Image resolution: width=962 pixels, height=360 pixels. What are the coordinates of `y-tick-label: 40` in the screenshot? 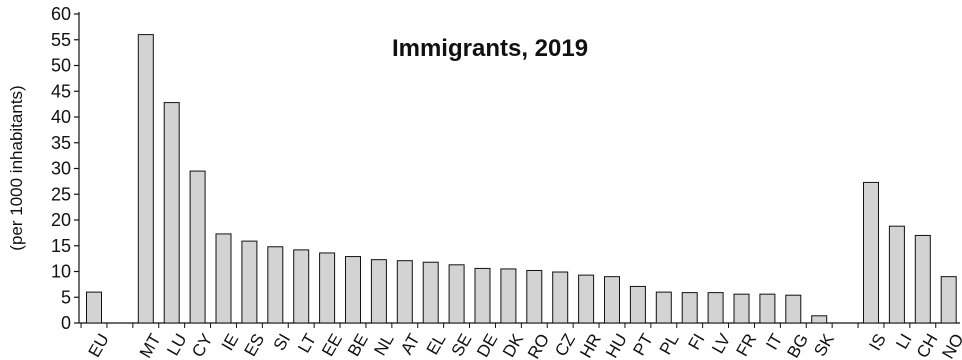 It's located at (61, 117).